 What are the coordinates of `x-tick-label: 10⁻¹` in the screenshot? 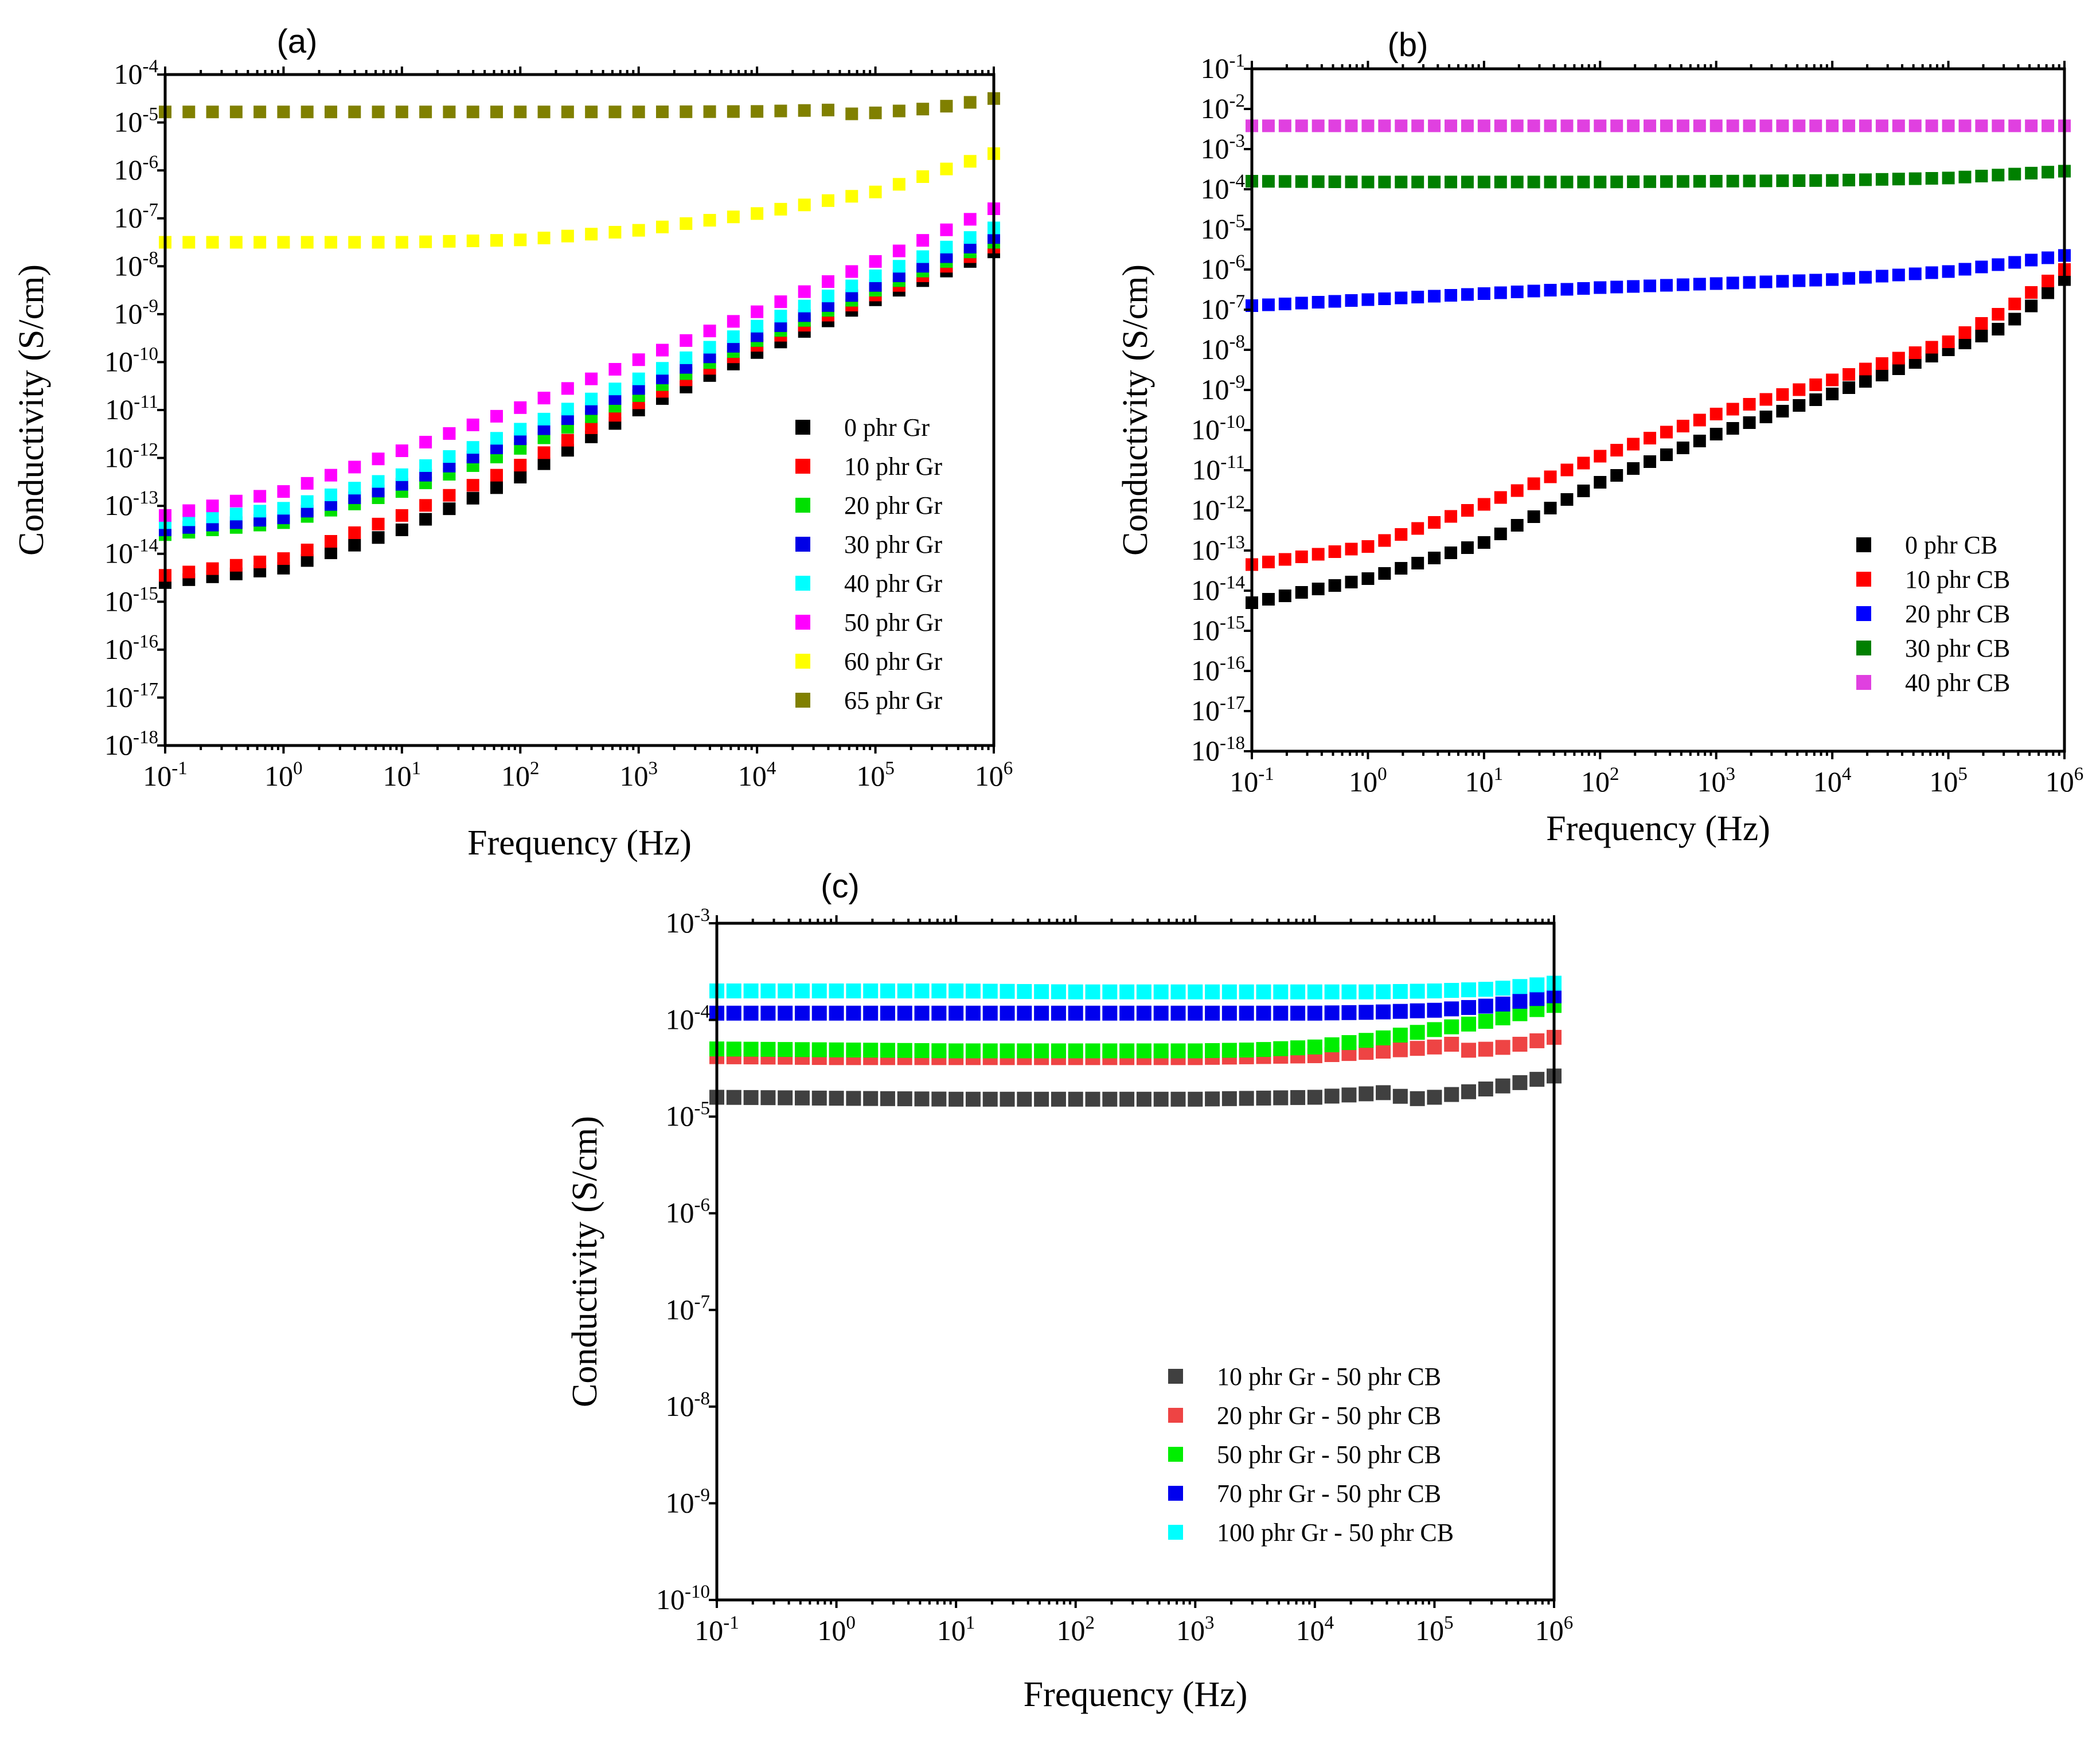 It's located at (1251, 781).